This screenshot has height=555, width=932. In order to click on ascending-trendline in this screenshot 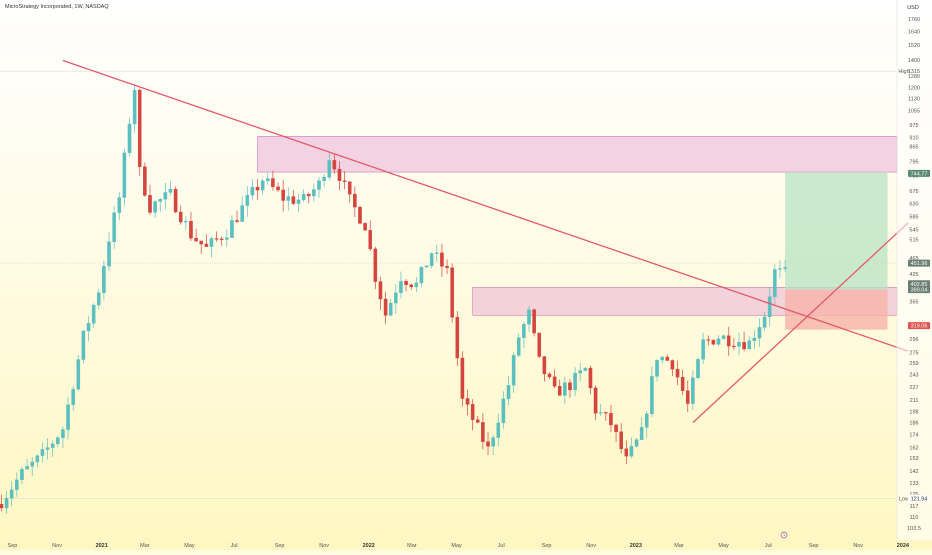, I will do `click(800, 323)`.